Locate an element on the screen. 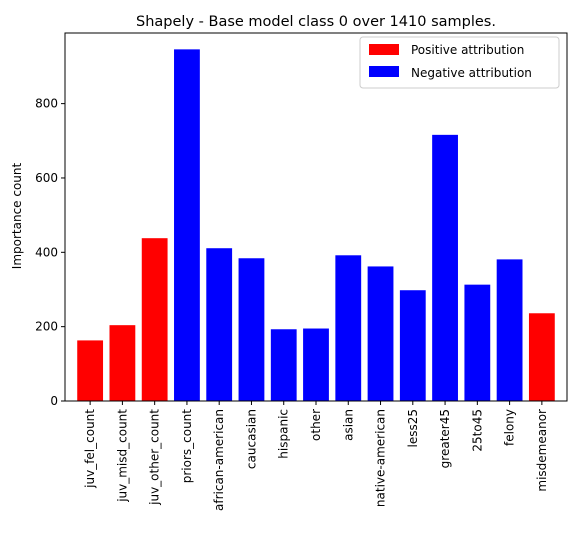 This screenshot has height=540, width=571. bar-juv_other_count is located at coordinates (154, 319).